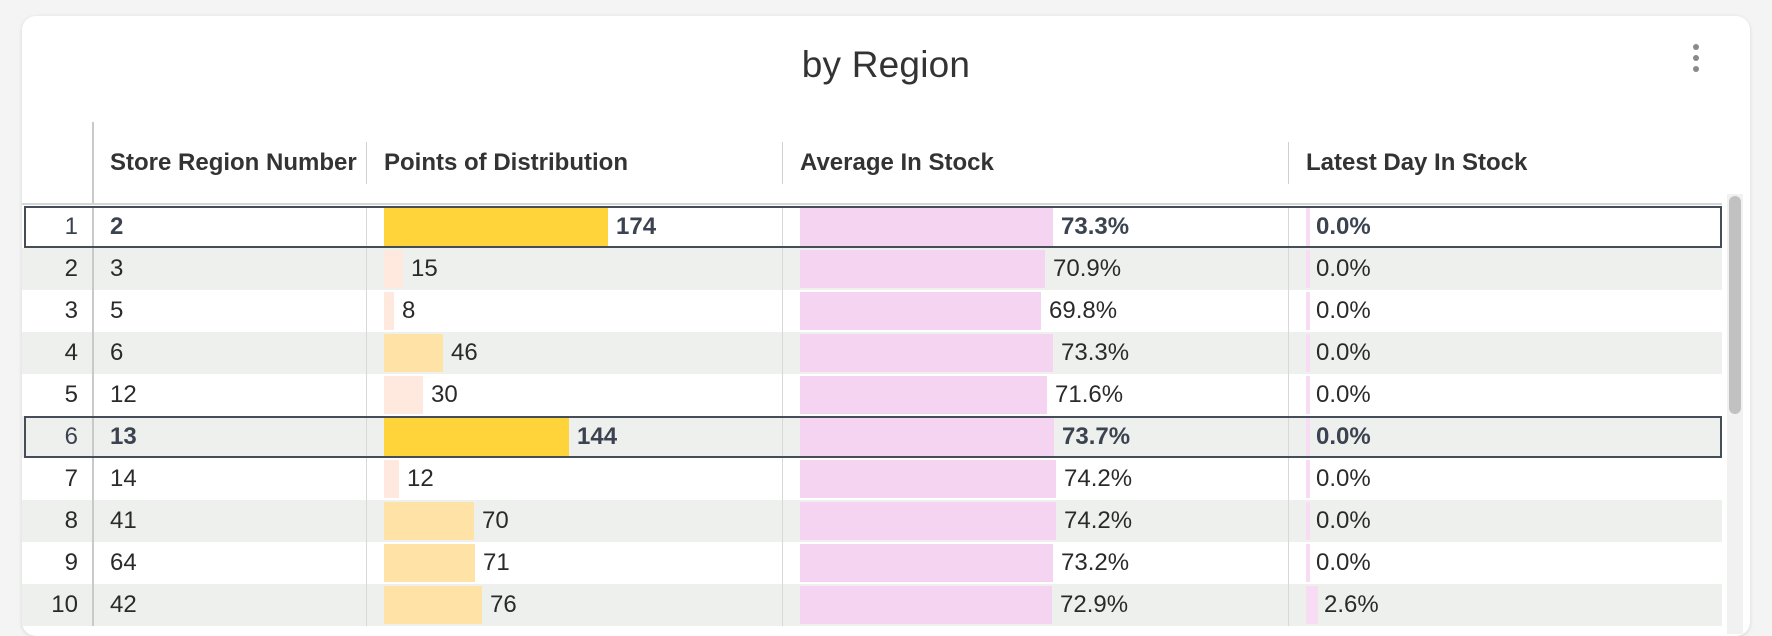  I want to click on region-number-cell: 12, so click(123, 394).